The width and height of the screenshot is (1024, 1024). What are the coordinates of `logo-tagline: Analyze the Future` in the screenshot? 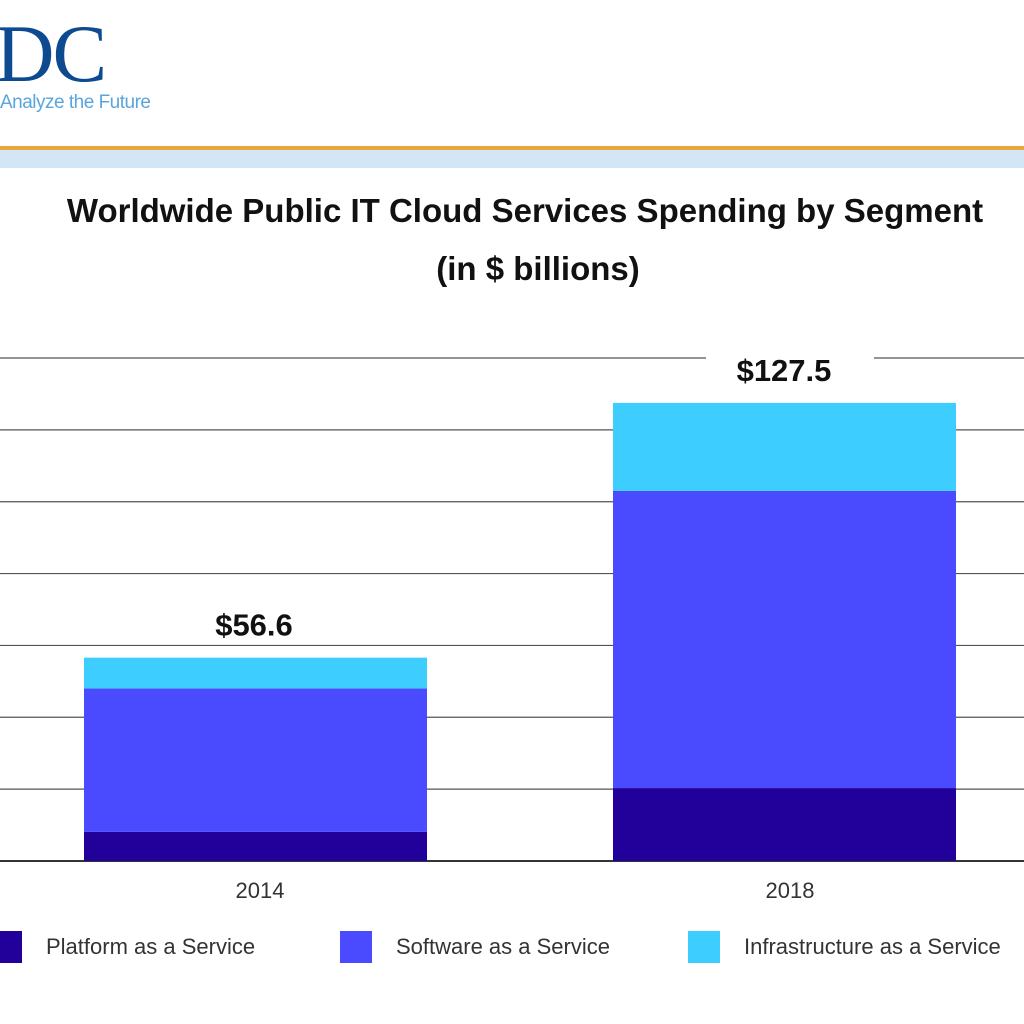 It's located at (75, 102).